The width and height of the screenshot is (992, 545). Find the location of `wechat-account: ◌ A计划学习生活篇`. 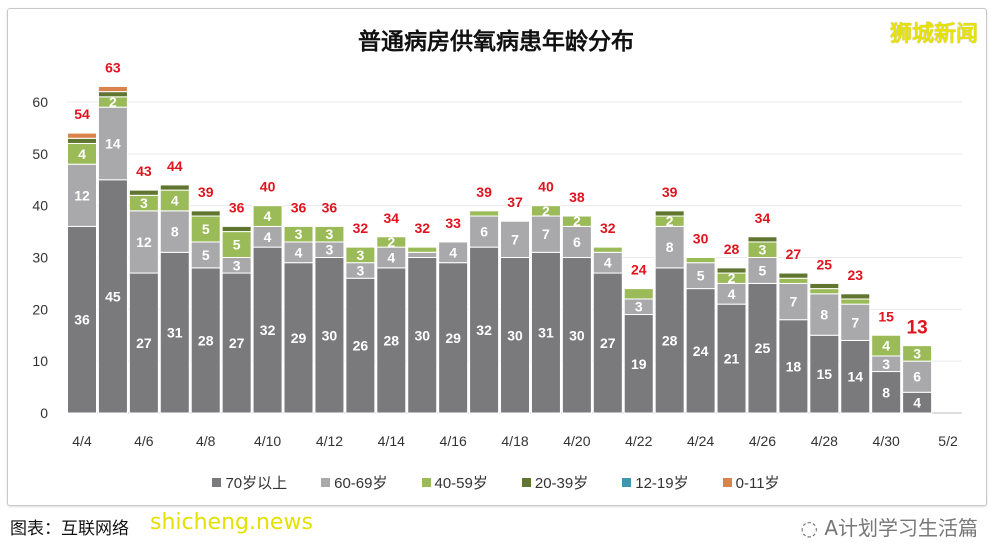

wechat-account: ◌ A计划学习生活篇 is located at coordinates (890, 526).